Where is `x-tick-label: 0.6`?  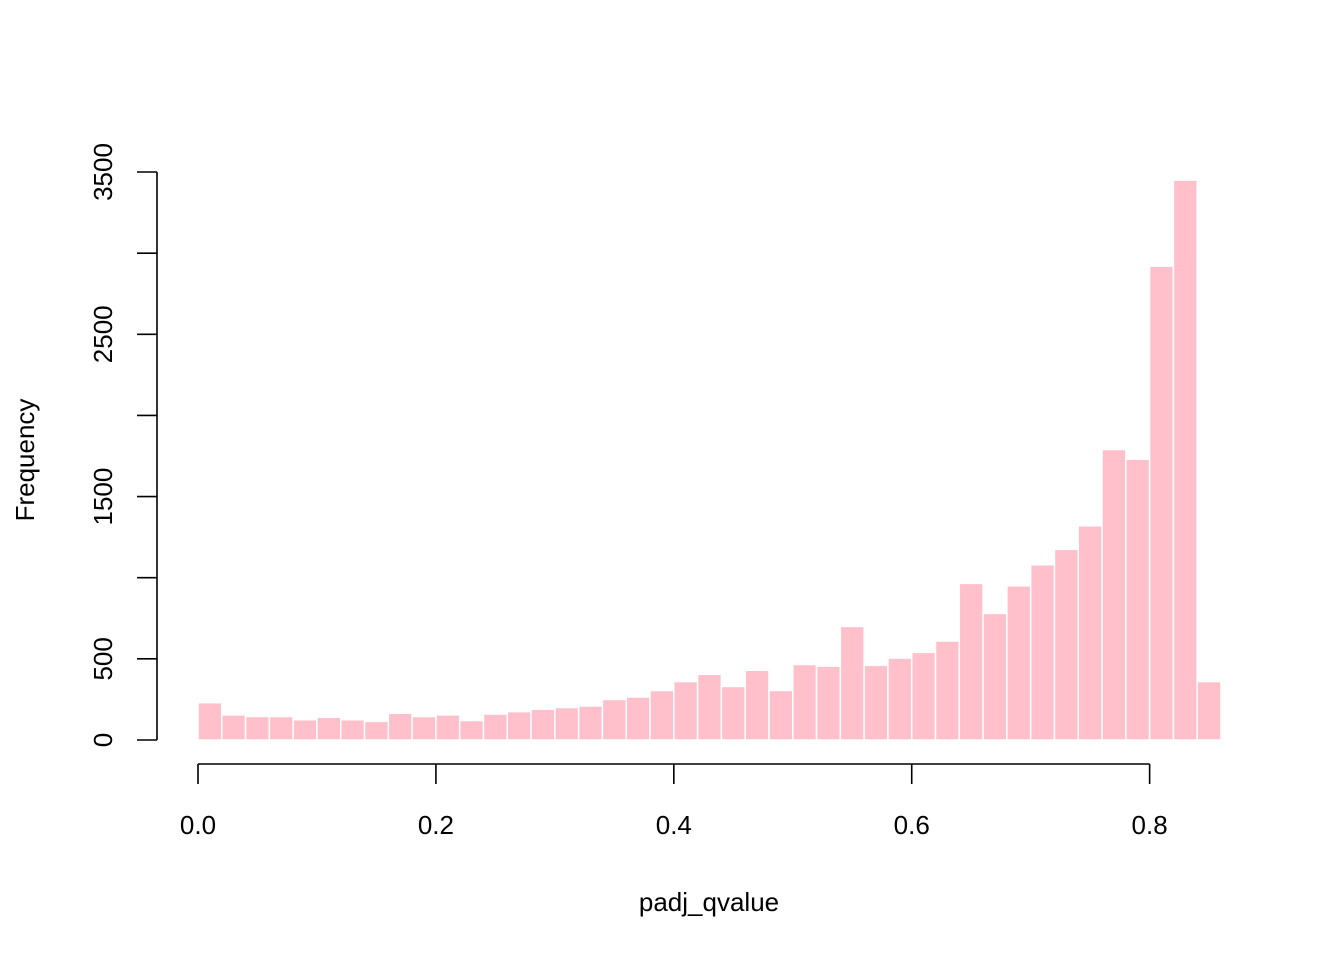
x-tick-label: 0.6 is located at coordinates (912, 825).